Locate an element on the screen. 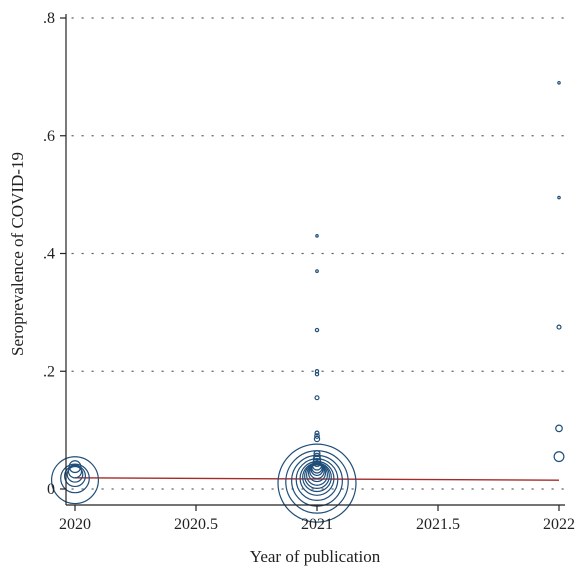  y-tick-label: .6 is located at coordinates (49, 136).